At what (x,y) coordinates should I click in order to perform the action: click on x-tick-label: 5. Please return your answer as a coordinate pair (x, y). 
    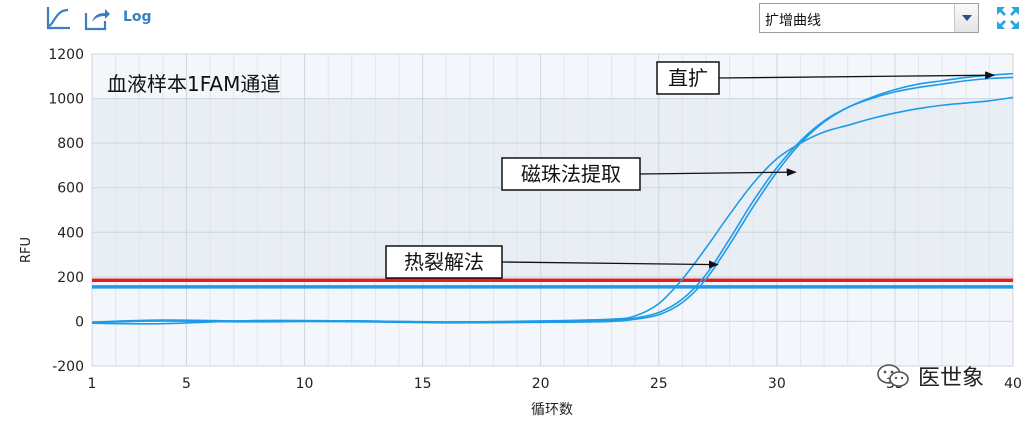
    Looking at the image, I should click on (186, 384).